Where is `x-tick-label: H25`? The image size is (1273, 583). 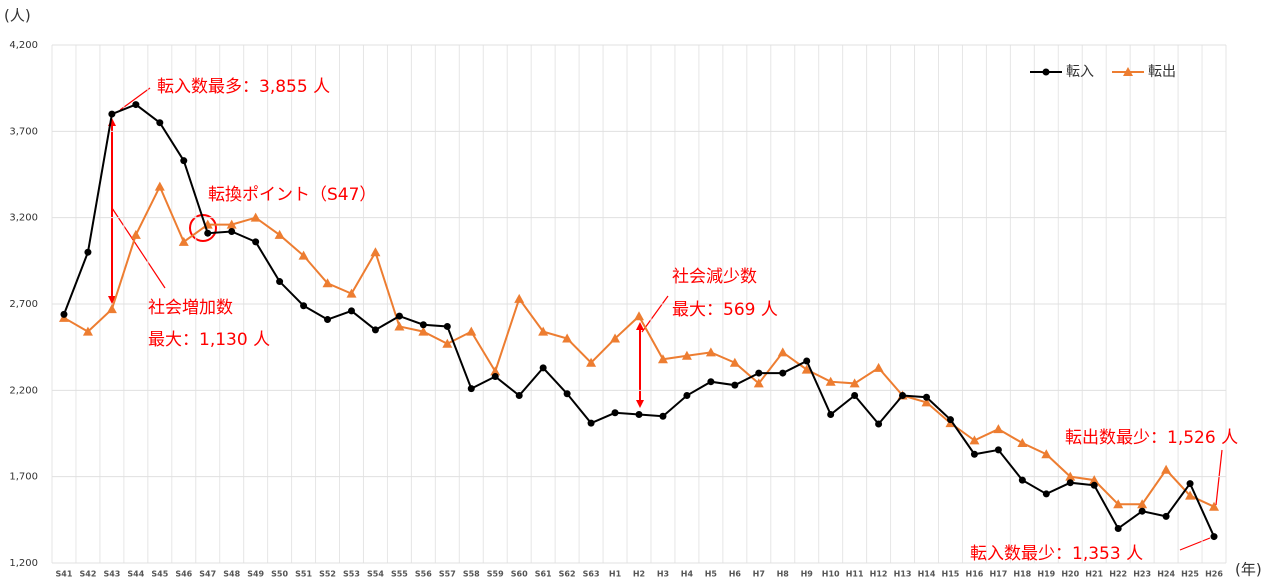
x-tick-label: H25 is located at coordinates (1190, 574).